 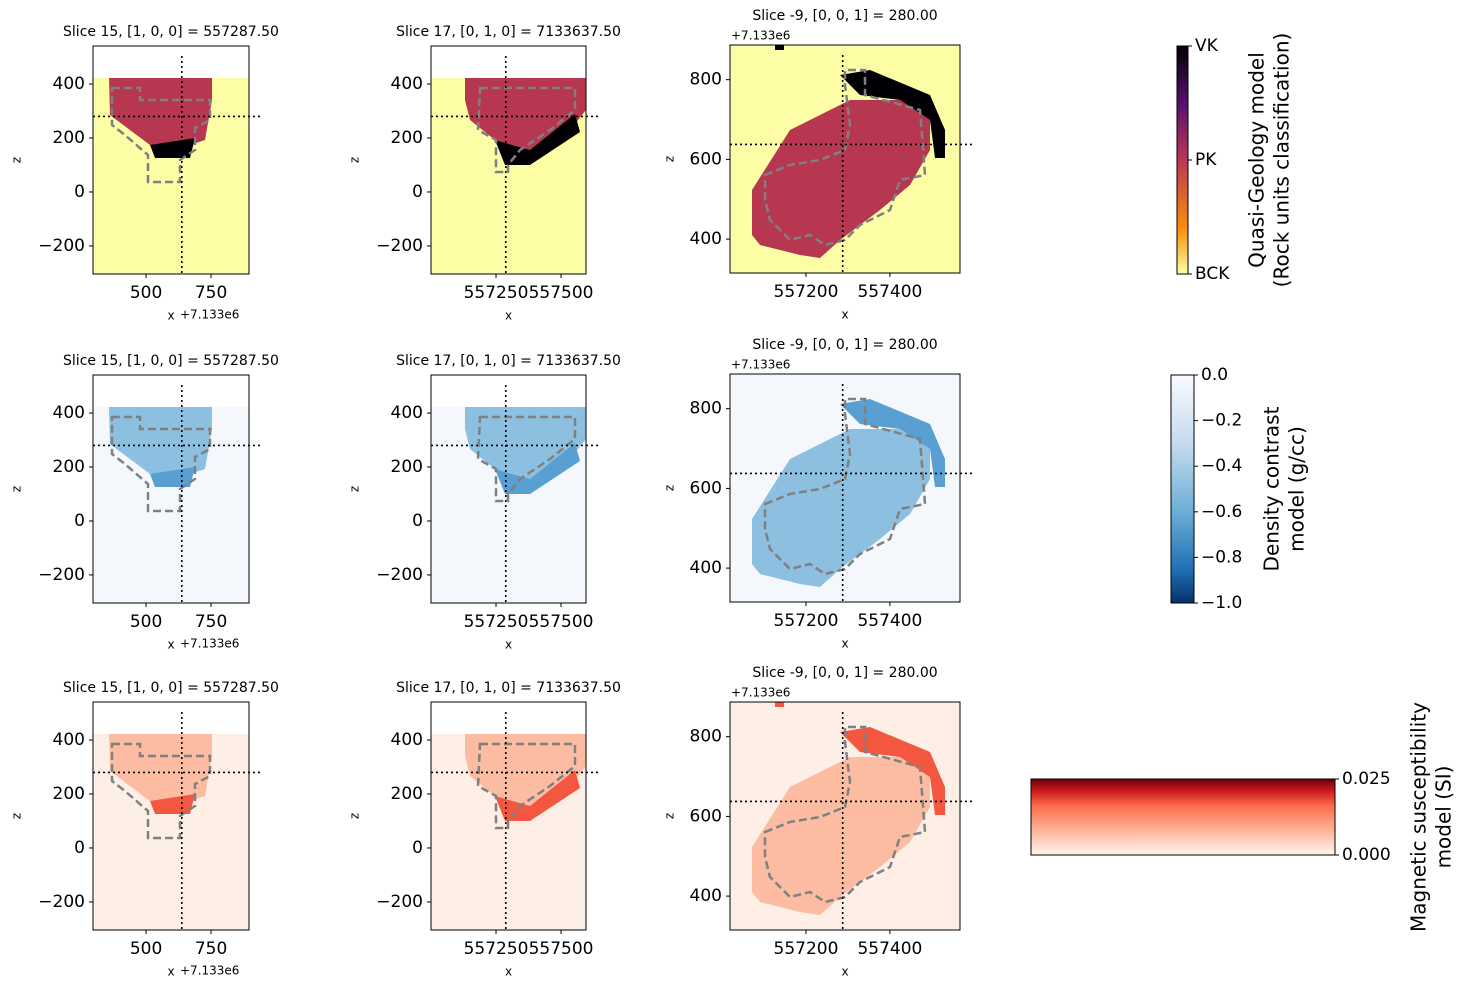 I want to click on colorbar-tick-label: PK, so click(x=1206, y=160).